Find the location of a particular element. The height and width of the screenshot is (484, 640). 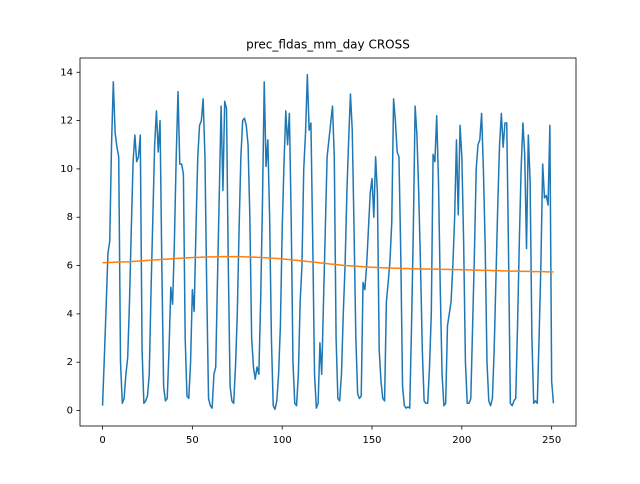

x-tick-label: 100 is located at coordinates (282, 440).